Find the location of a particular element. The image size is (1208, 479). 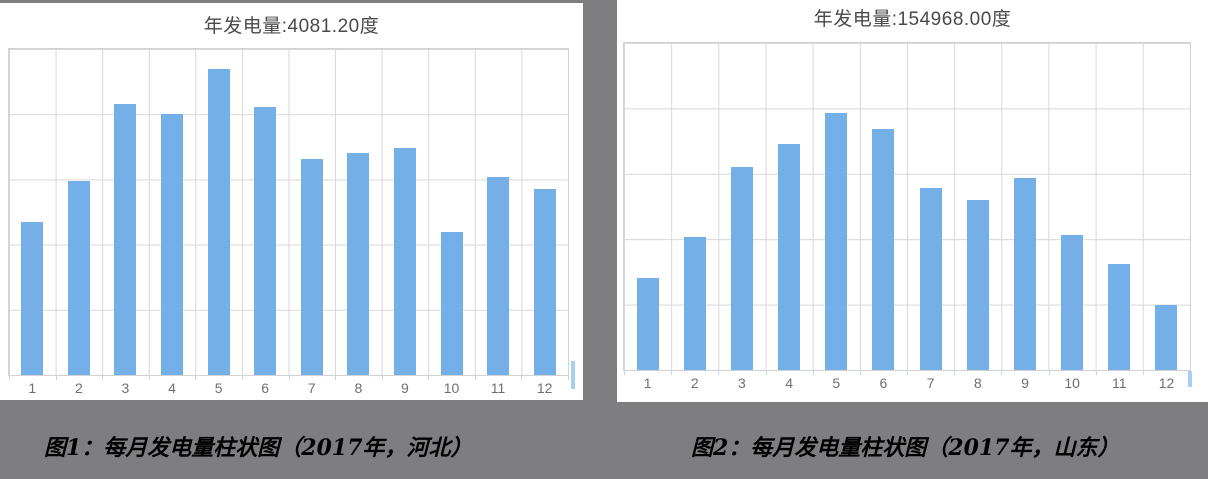

figure-caption-2: 图2：每月发电量柱状图（2017年，山东） is located at coordinates (905, 448).